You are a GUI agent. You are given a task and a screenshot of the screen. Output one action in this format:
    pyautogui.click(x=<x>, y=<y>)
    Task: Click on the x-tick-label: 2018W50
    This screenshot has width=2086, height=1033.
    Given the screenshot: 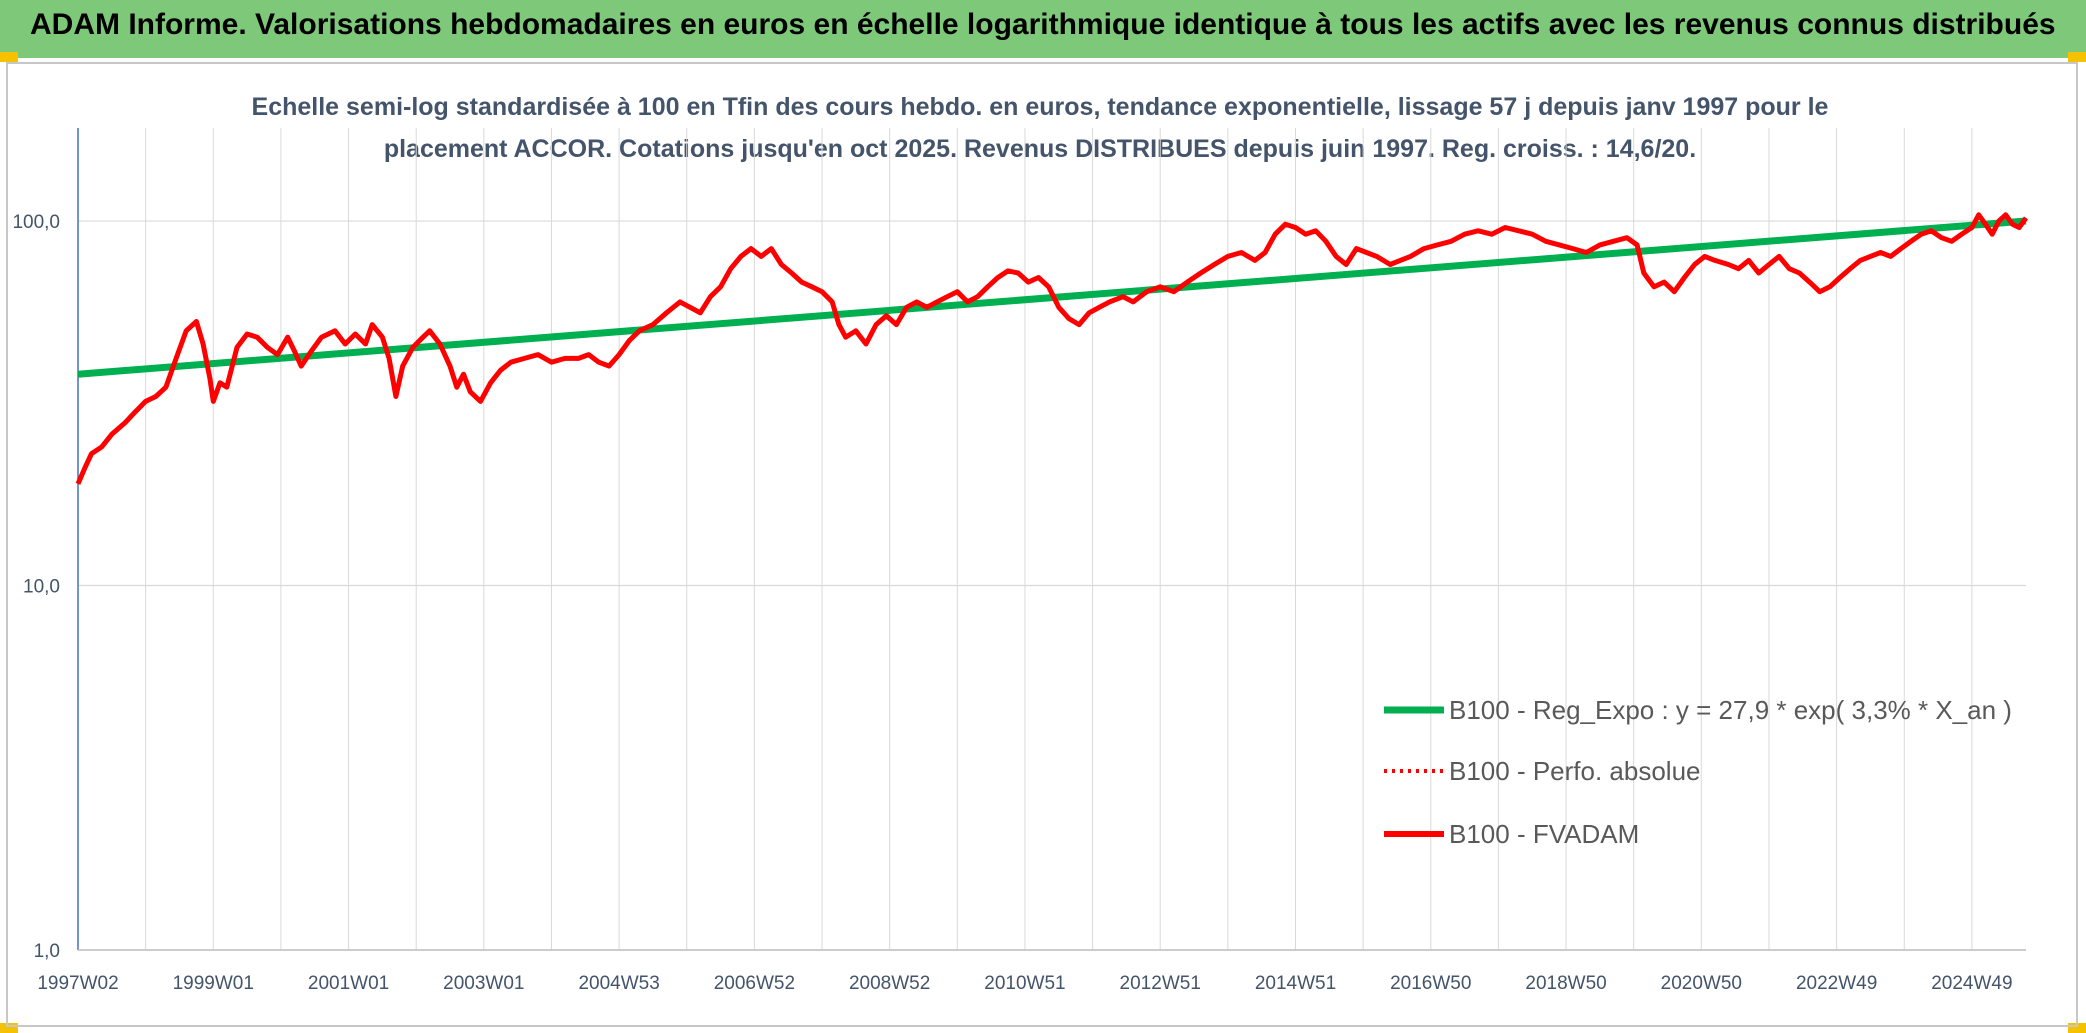 What is the action you would take?
    pyautogui.click(x=1565, y=983)
    